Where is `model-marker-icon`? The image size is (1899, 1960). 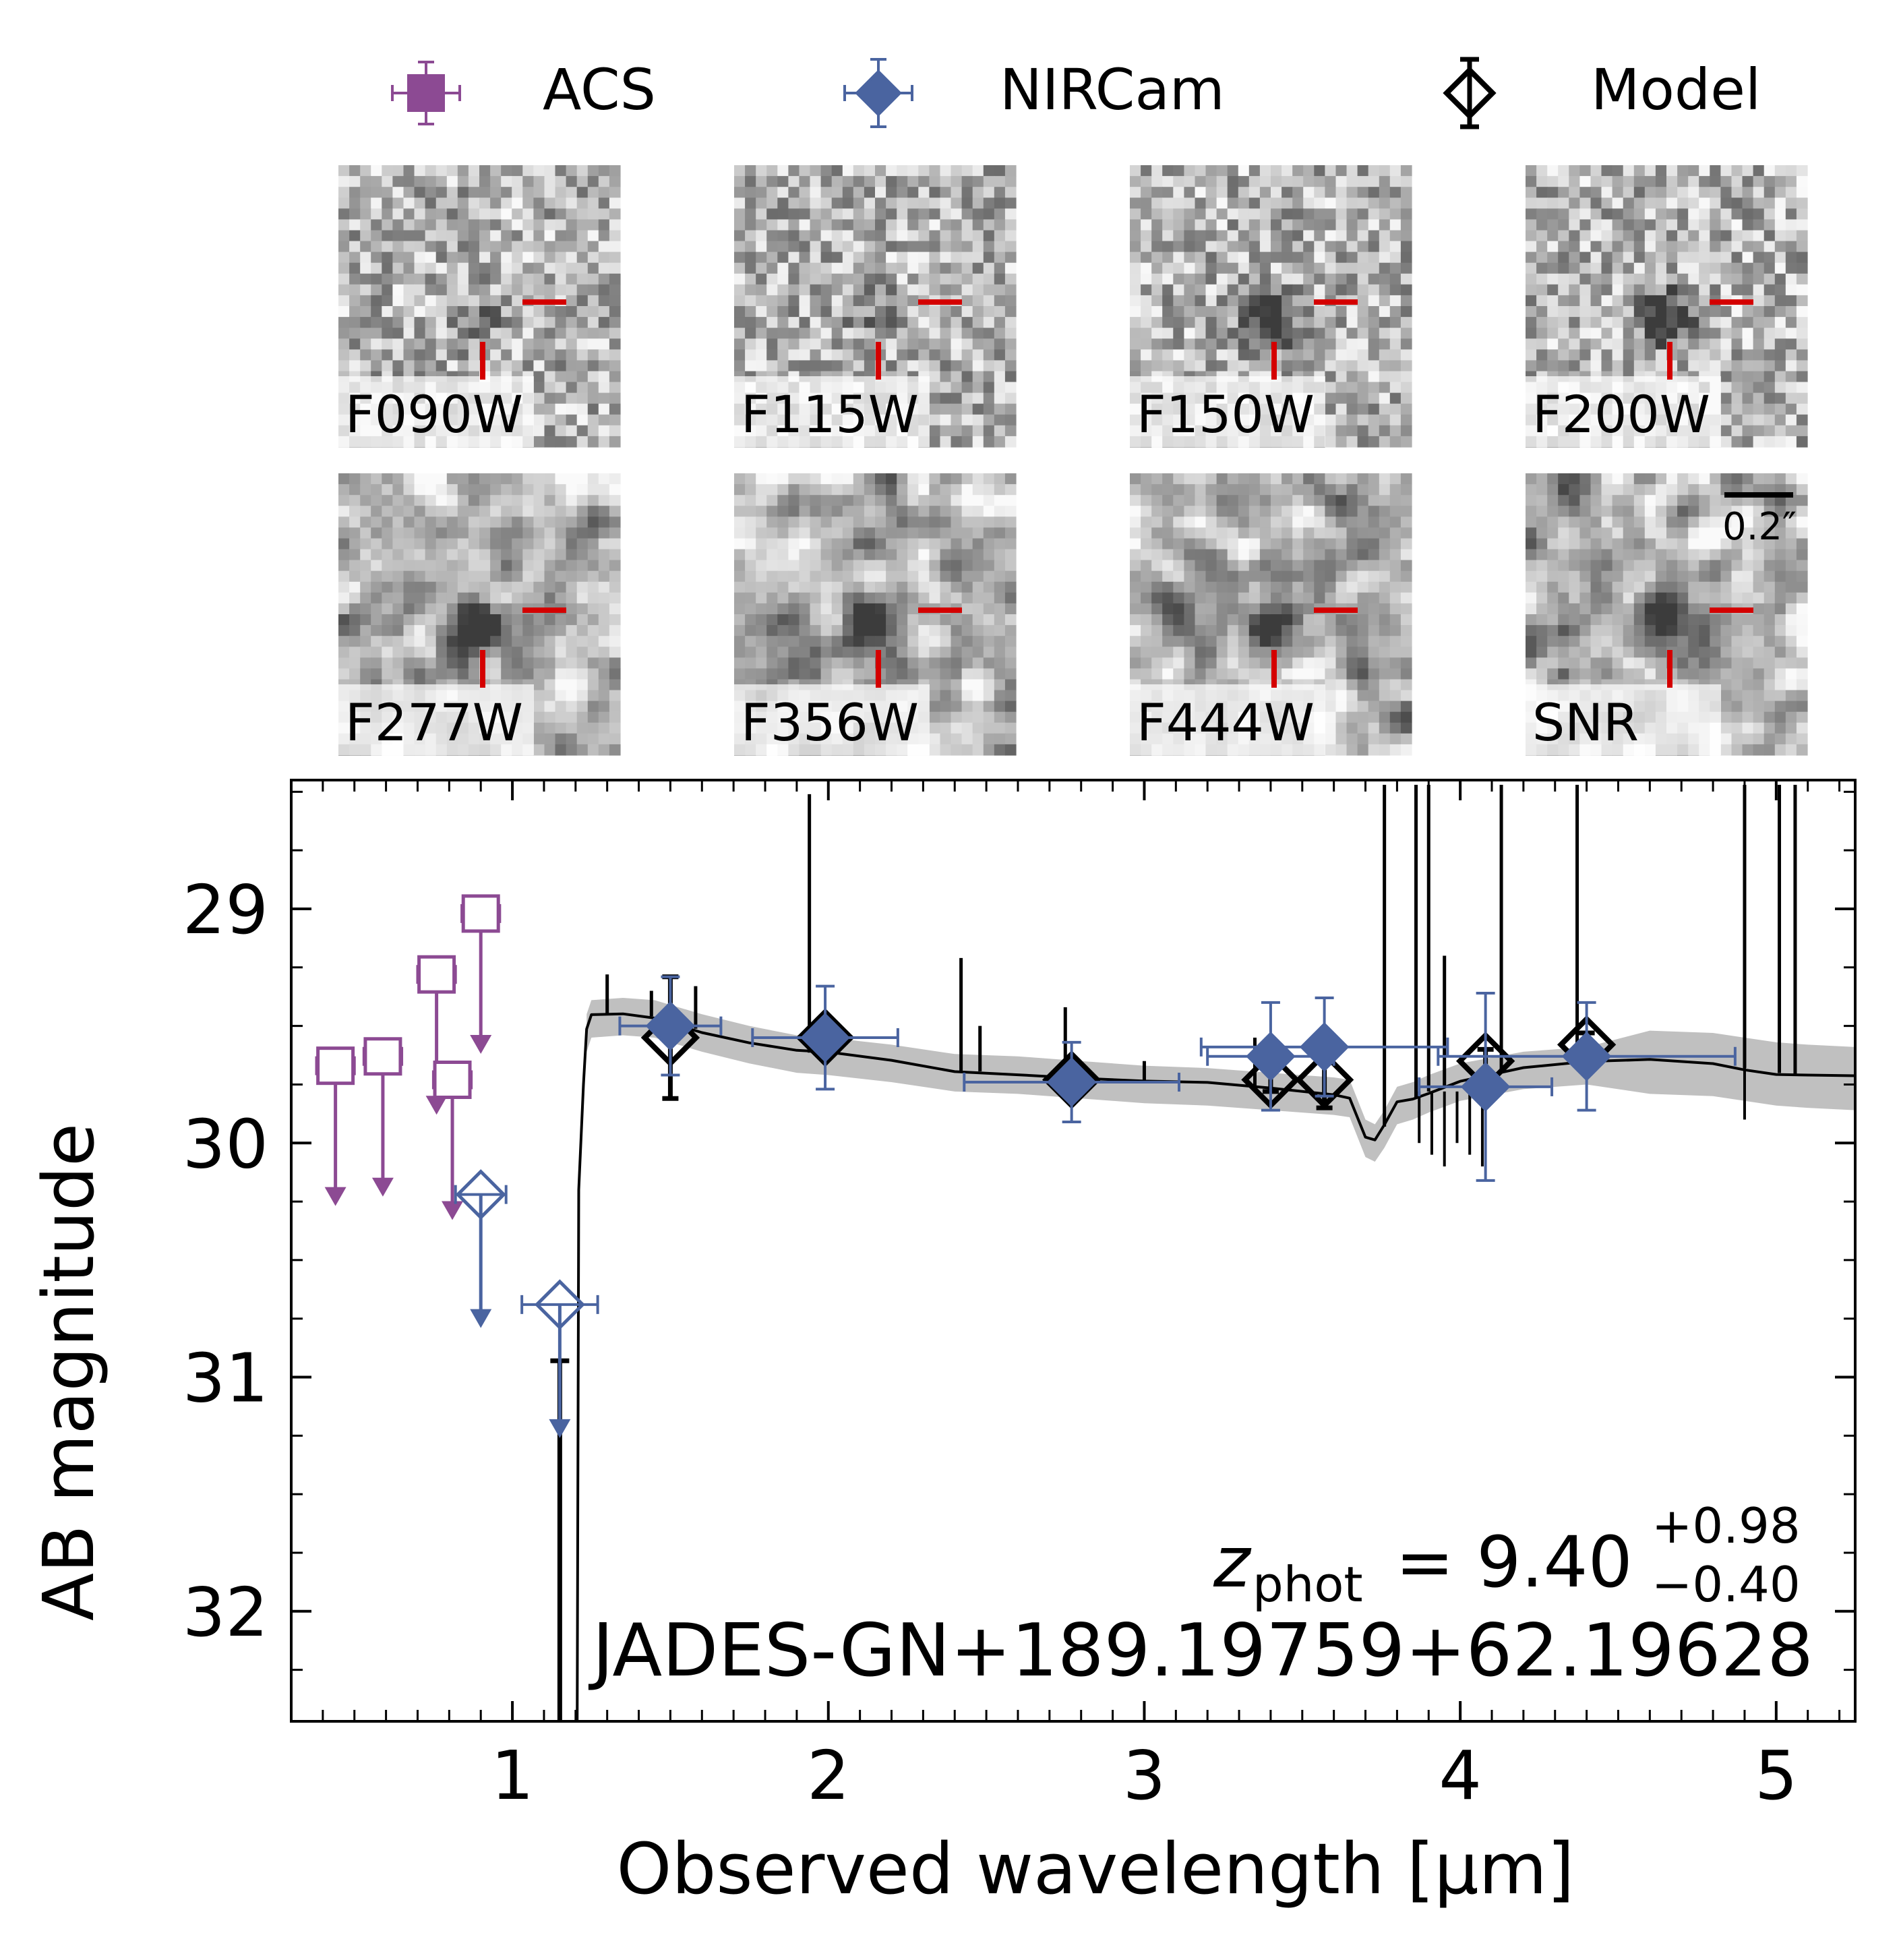
model-marker-icon is located at coordinates (1470, 93).